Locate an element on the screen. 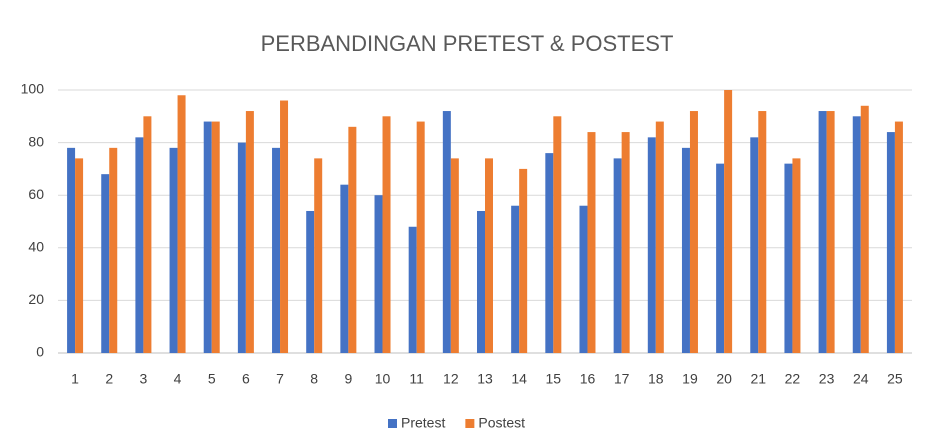 Image resolution: width=927 pixels, height=443 pixels. x-tick-label: 5 is located at coordinates (212, 379).